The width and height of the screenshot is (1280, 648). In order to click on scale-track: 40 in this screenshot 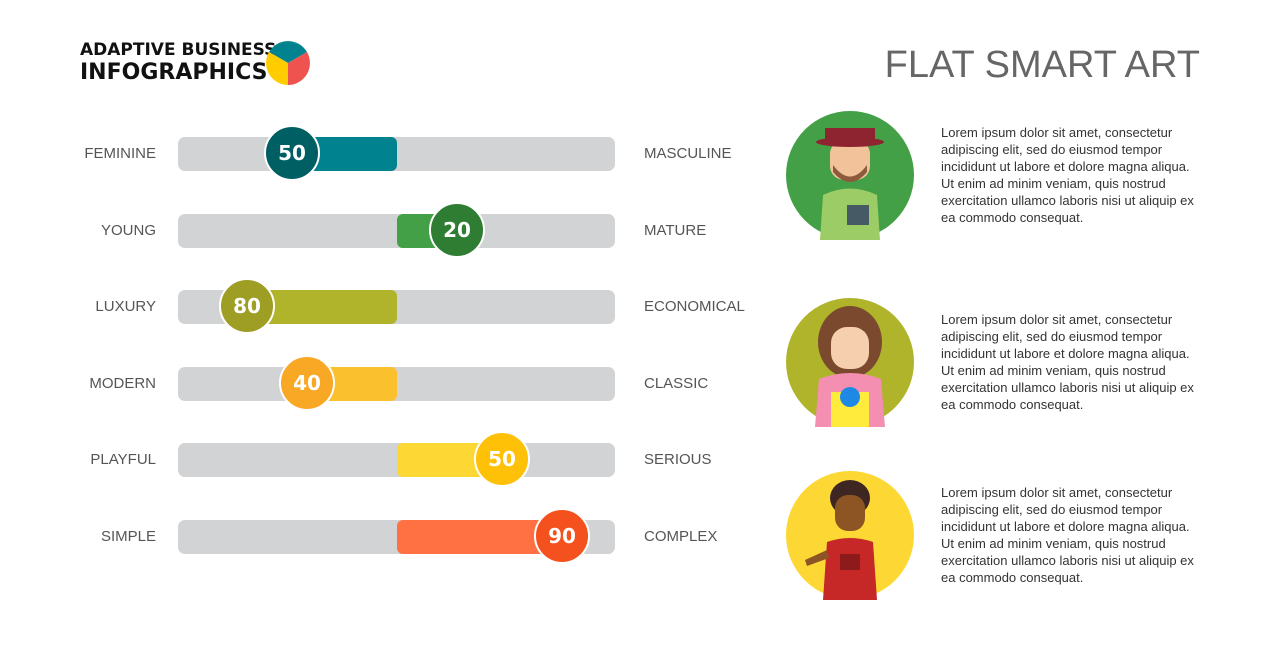, I will do `click(396, 382)`.